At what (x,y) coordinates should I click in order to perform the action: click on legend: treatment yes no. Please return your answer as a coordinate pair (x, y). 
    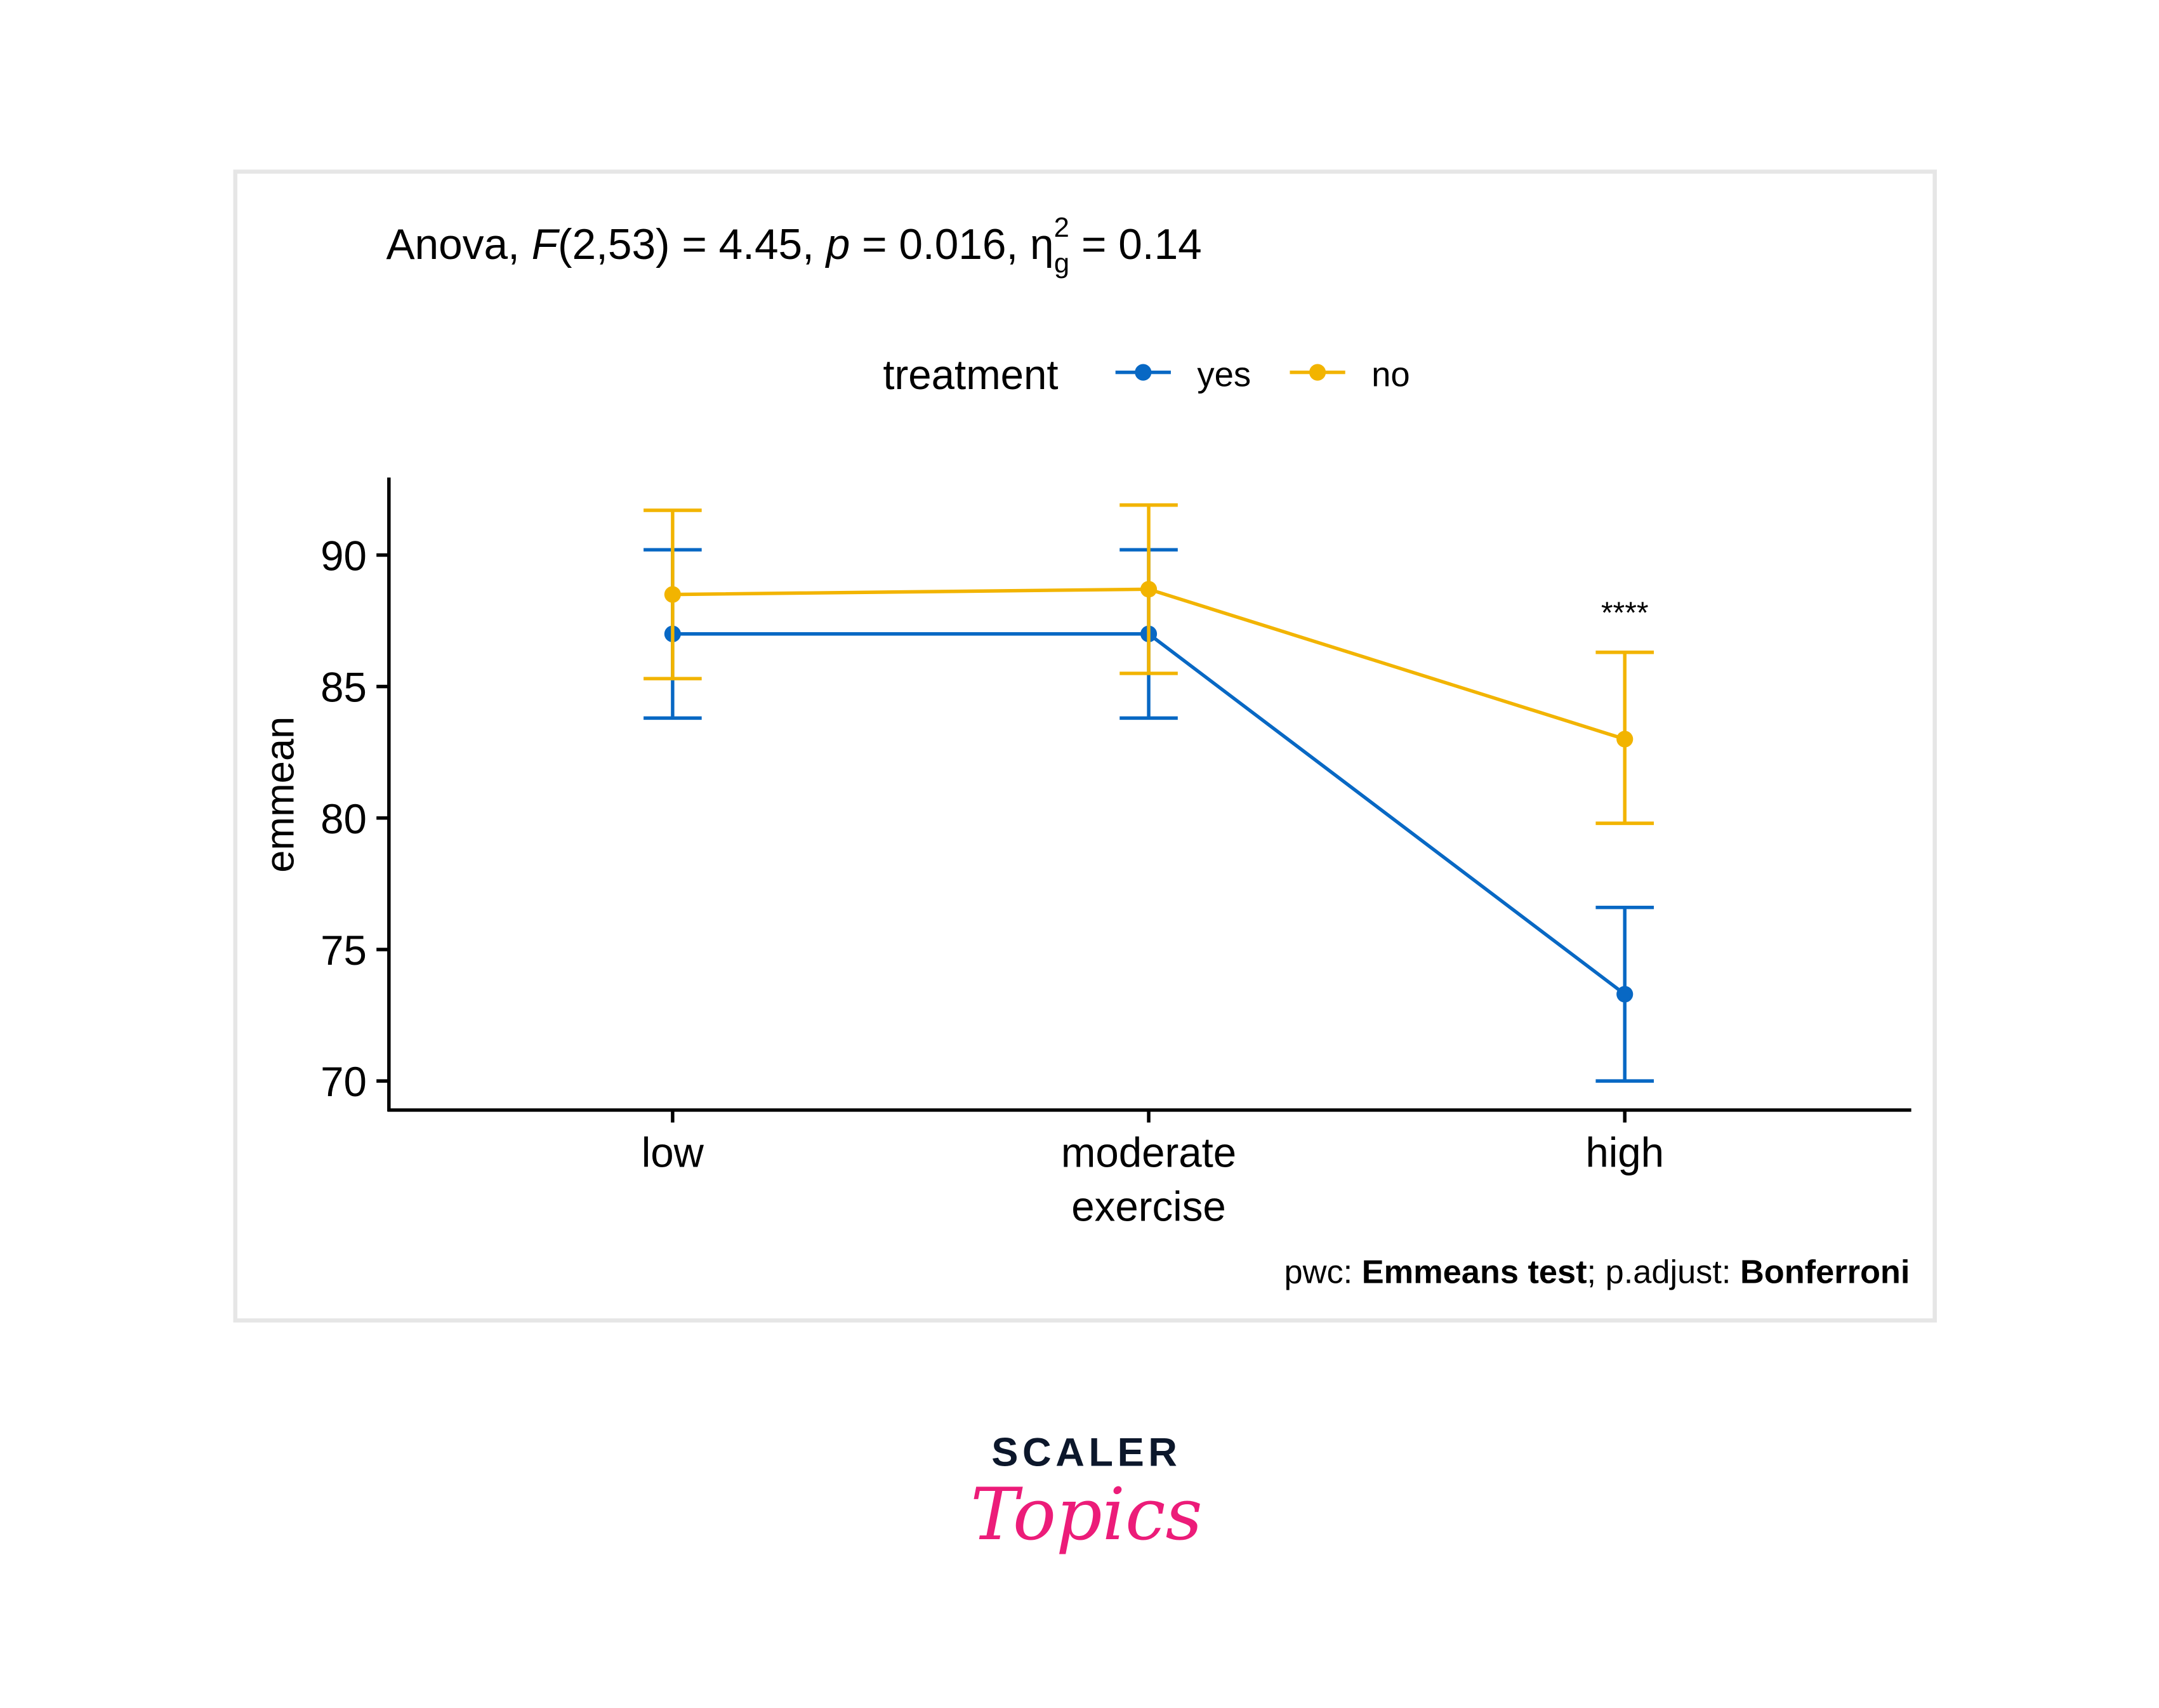
    Looking at the image, I should click on (1146, 375).